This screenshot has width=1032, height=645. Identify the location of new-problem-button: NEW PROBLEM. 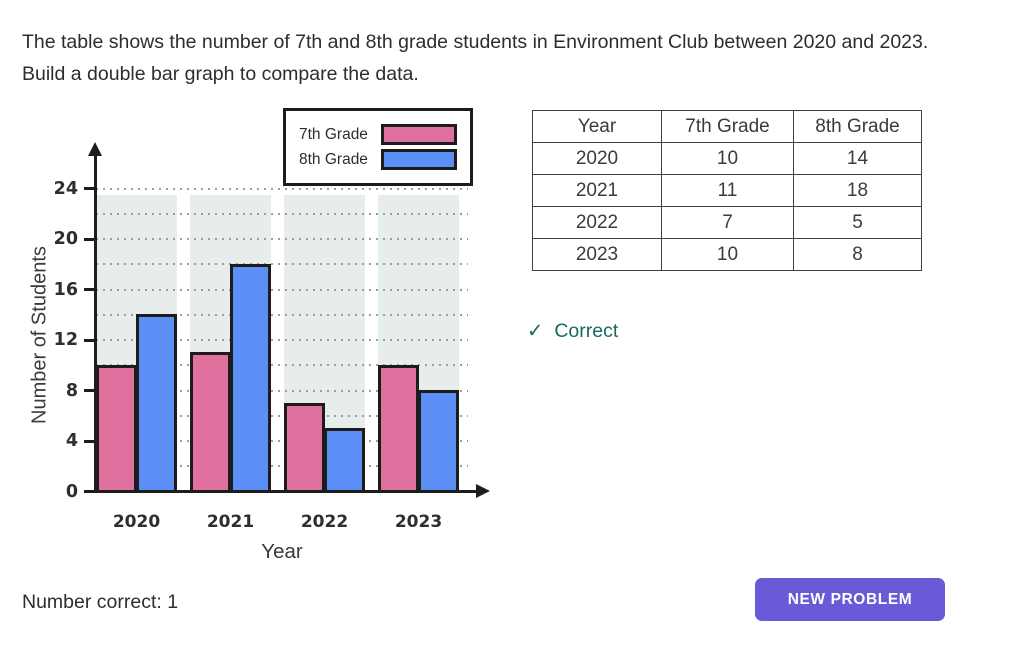
(850, 599).